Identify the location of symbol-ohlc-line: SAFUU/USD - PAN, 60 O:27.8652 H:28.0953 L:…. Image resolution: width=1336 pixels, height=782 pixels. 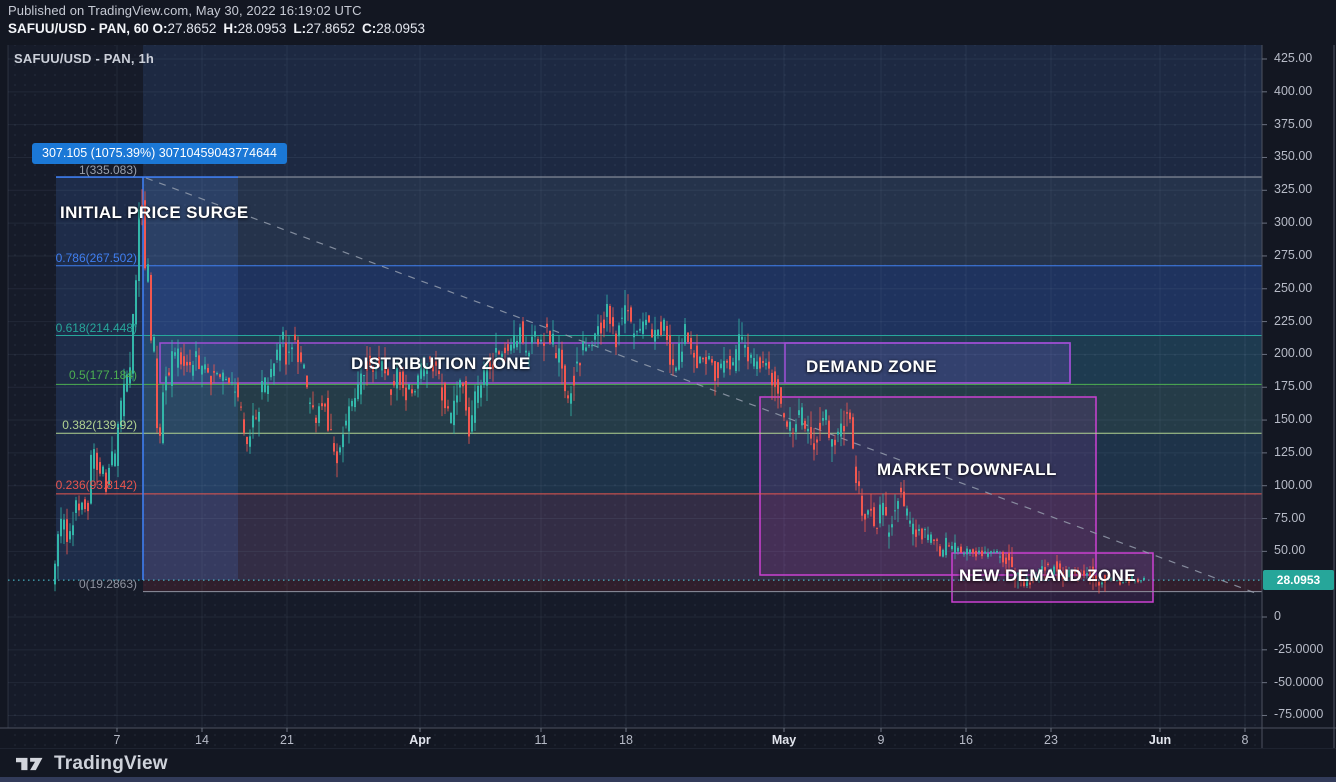
(220, 28).